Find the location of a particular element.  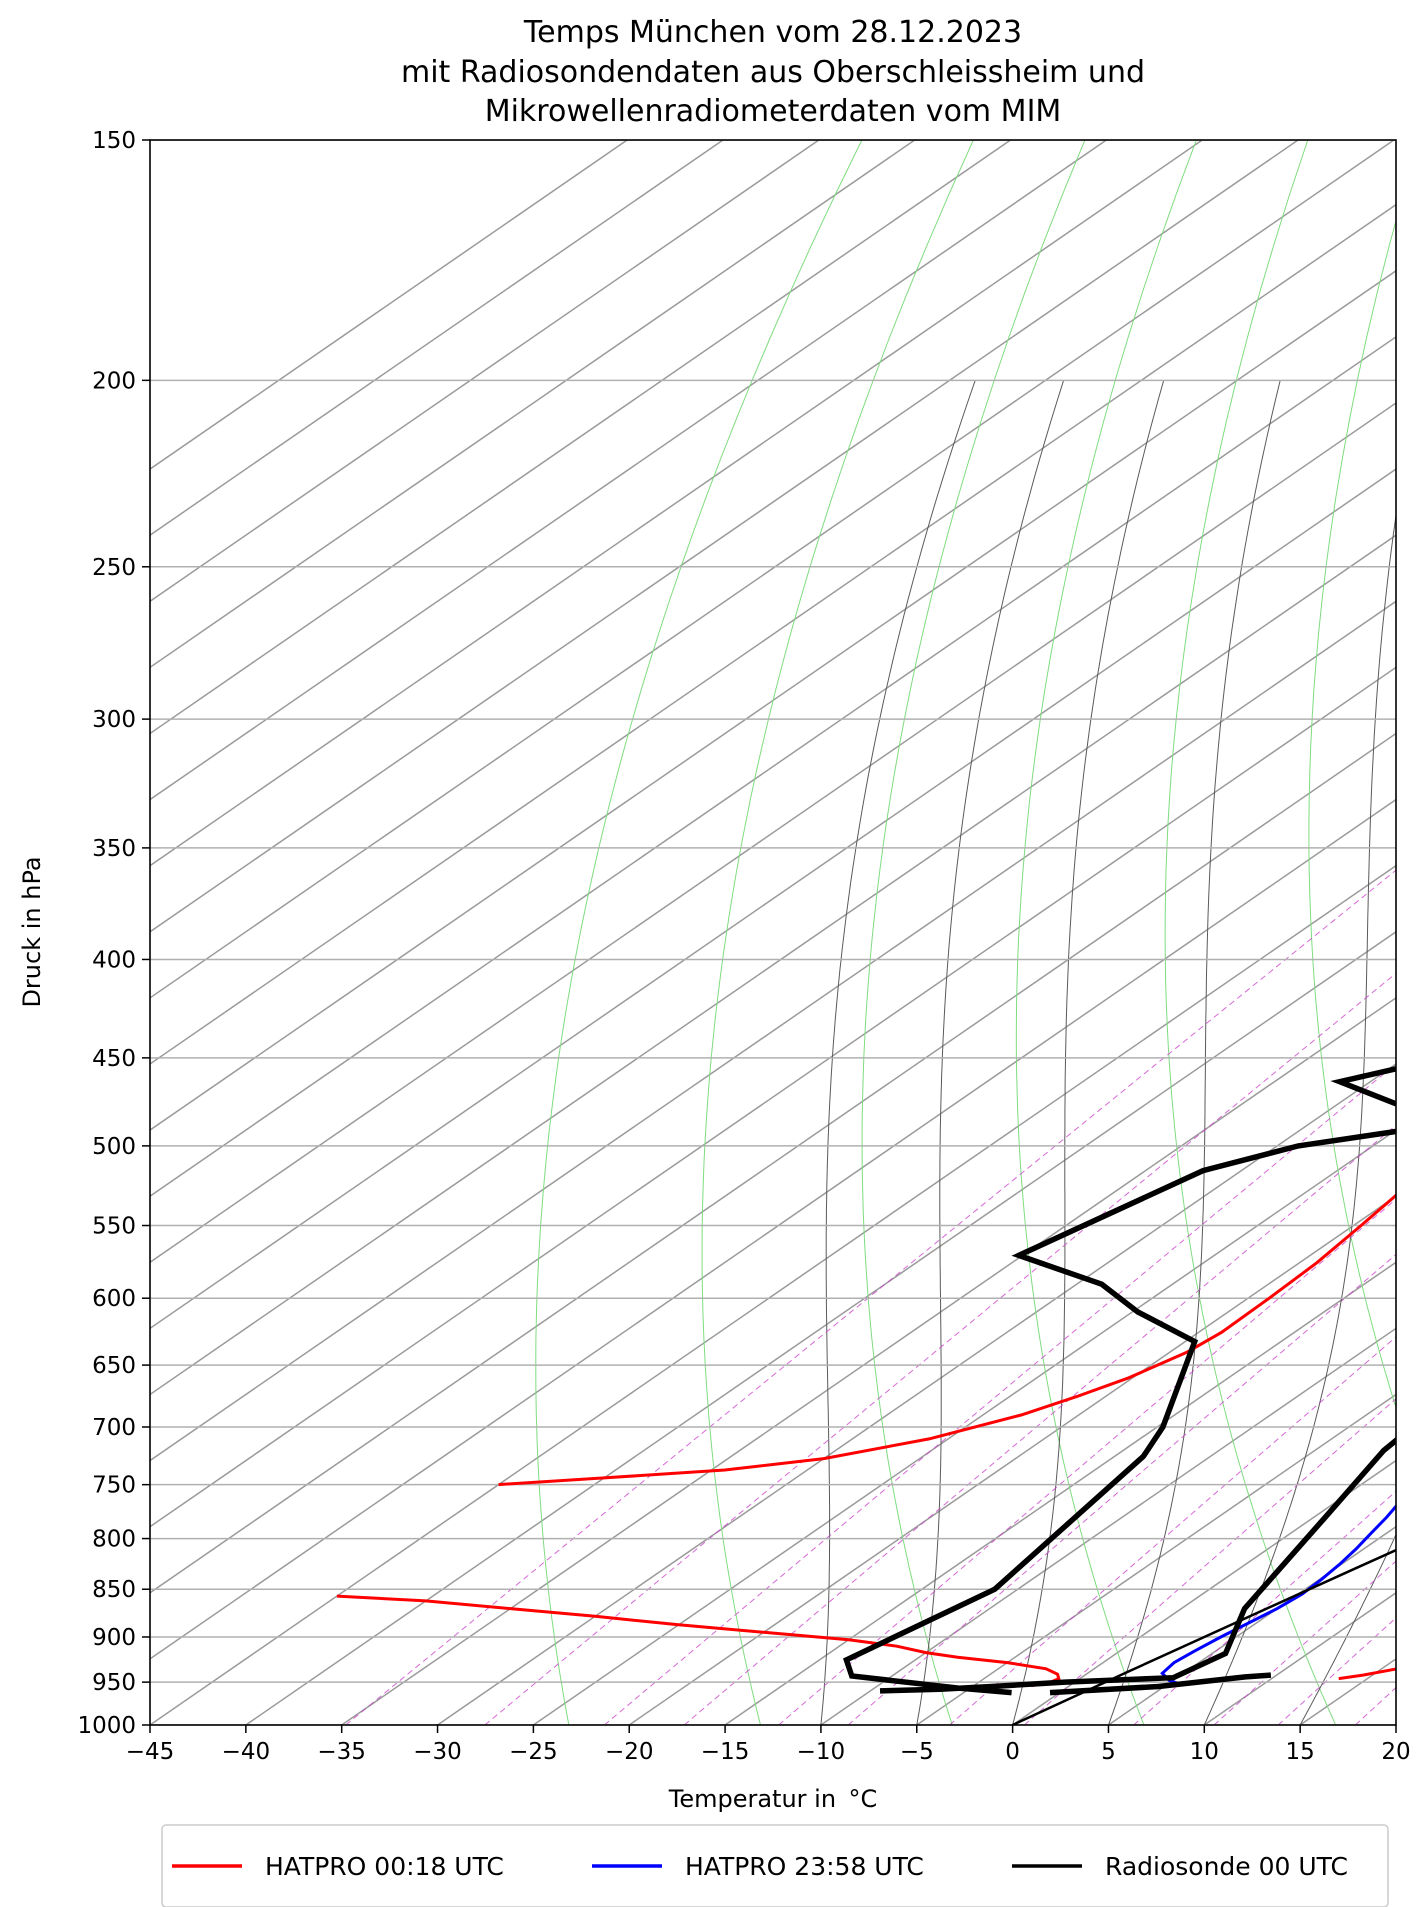

legend-item-hatpro-2358: HATPRO 23:58 UTC is located at coordinates (758, 1866).